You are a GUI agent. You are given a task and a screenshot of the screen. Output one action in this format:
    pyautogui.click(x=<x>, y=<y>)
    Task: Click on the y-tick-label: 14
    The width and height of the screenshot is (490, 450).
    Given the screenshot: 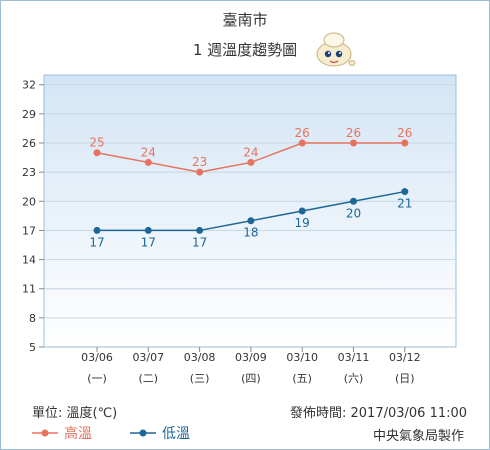 What is the action you would take?
    pyautogui.click(x=29, y=260)
    